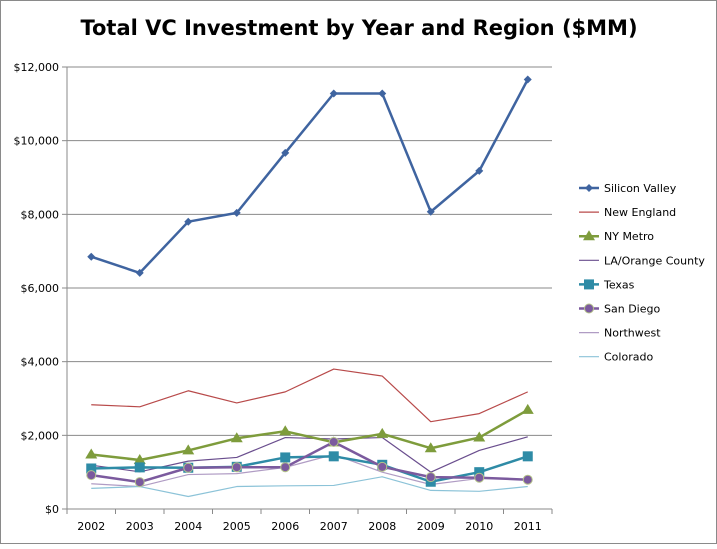  What do you see at coordinates (37, 141) in the screenshot?
I see `y-tick-label: $10,000` at bounding box center [37, 141].